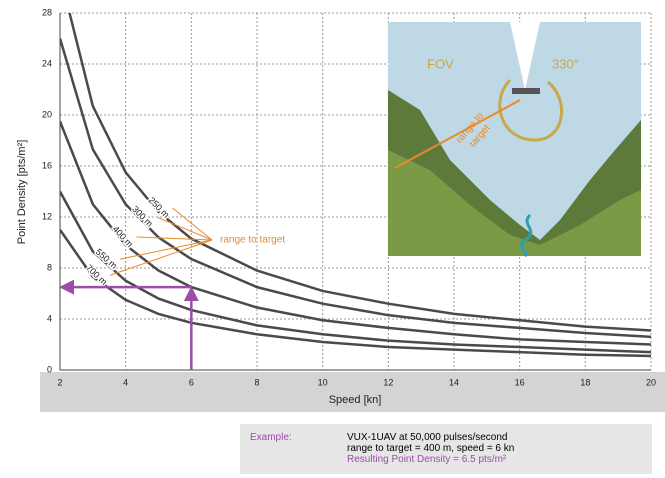 The width and height of the screenshot is (665, 478). Describe the element at coordinates (142, 216) in the screenshot. I see `series-label: 300 m` at that location.